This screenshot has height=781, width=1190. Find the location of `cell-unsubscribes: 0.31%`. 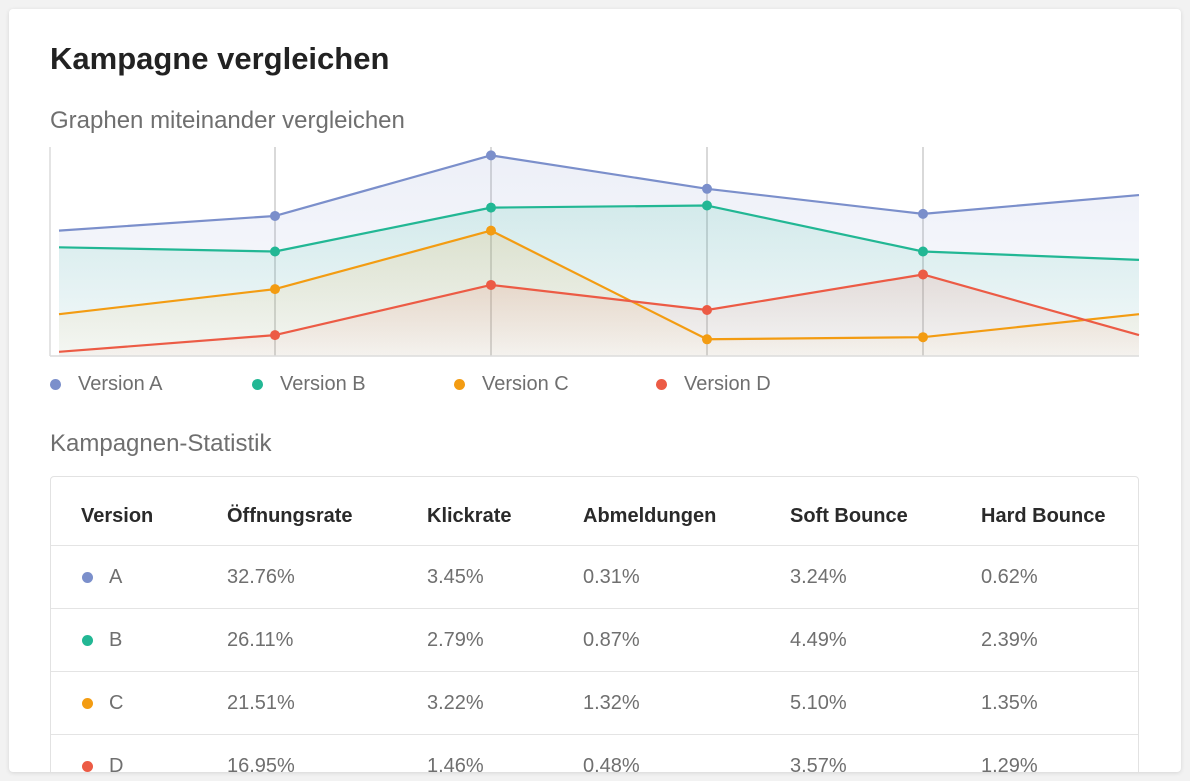

cell-unsubscribes: 0.31% is located at coordinates (611, 577).